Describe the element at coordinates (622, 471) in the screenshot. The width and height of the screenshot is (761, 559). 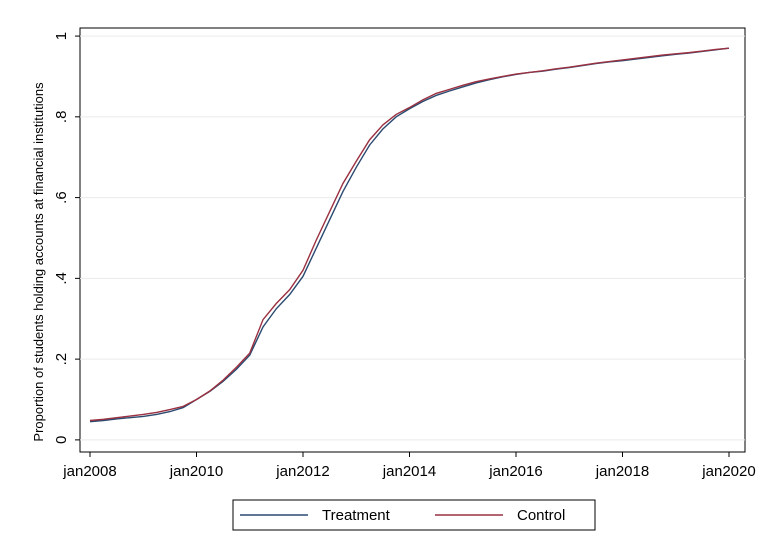
I see `x-tick-label: jan2018` at that location.